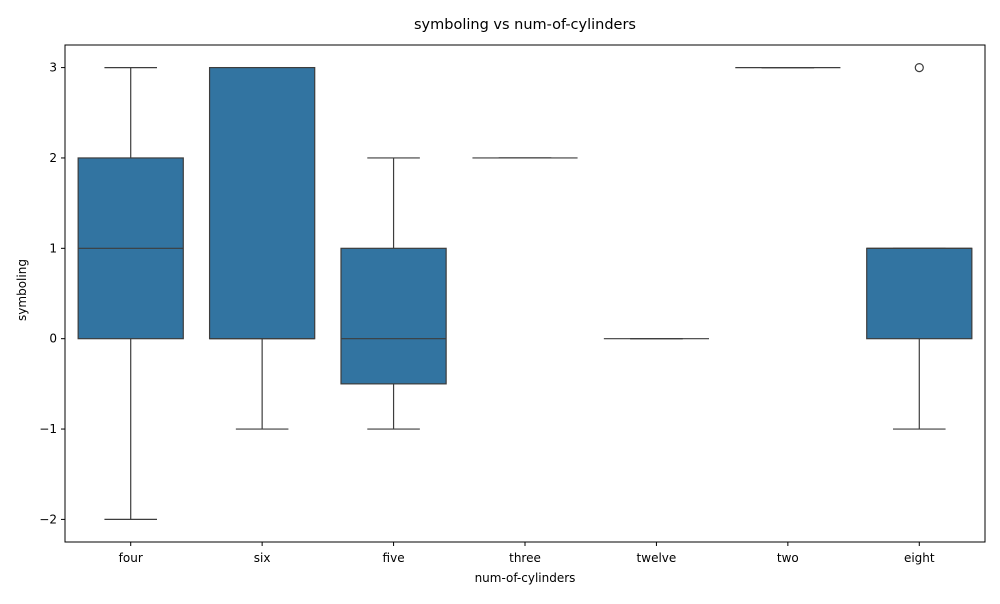 Image resolution: width=1000 pixels, height=604 pixels. I want to click on x-tick-label: five, so click(394, 558).